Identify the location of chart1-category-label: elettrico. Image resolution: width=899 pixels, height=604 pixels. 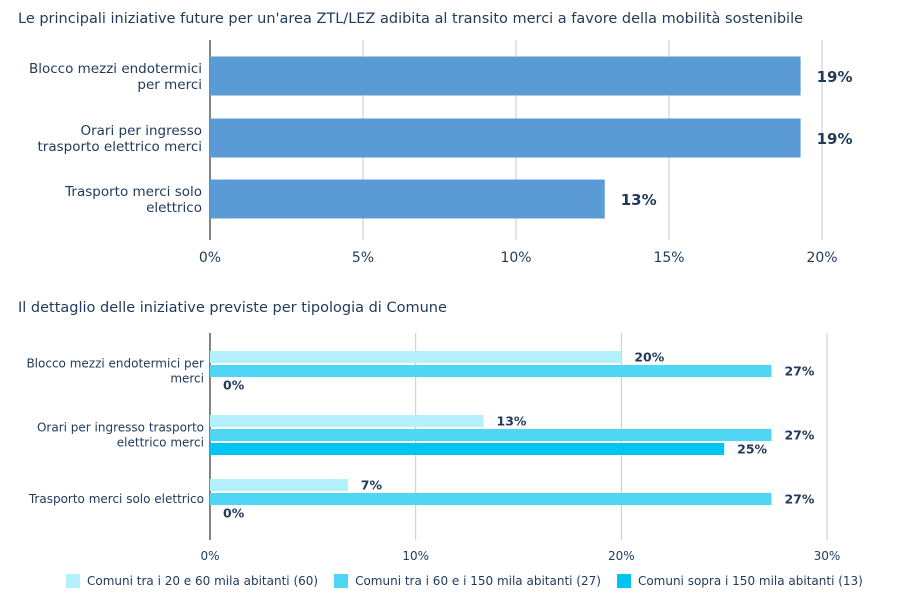
(174, 208).